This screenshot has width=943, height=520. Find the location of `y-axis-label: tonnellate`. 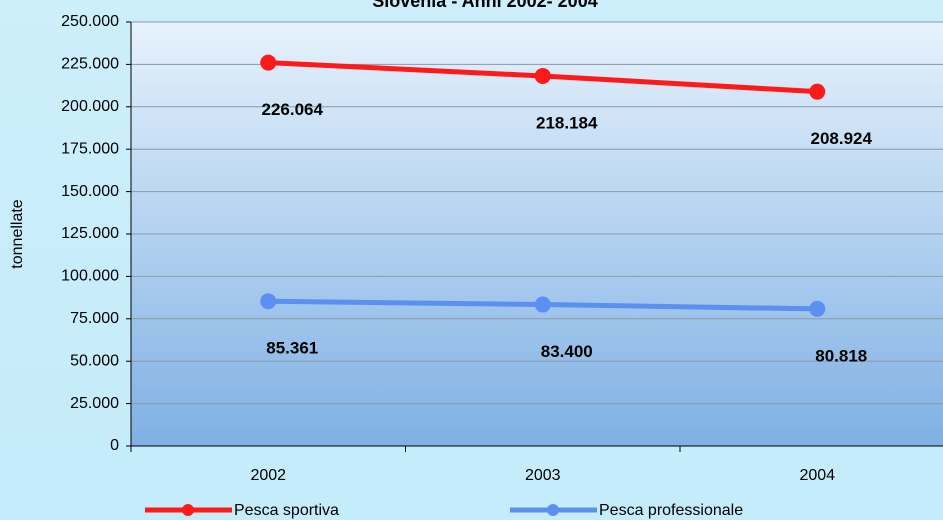

y-axis-label: tonnellate is located at coordinates (17, 233).